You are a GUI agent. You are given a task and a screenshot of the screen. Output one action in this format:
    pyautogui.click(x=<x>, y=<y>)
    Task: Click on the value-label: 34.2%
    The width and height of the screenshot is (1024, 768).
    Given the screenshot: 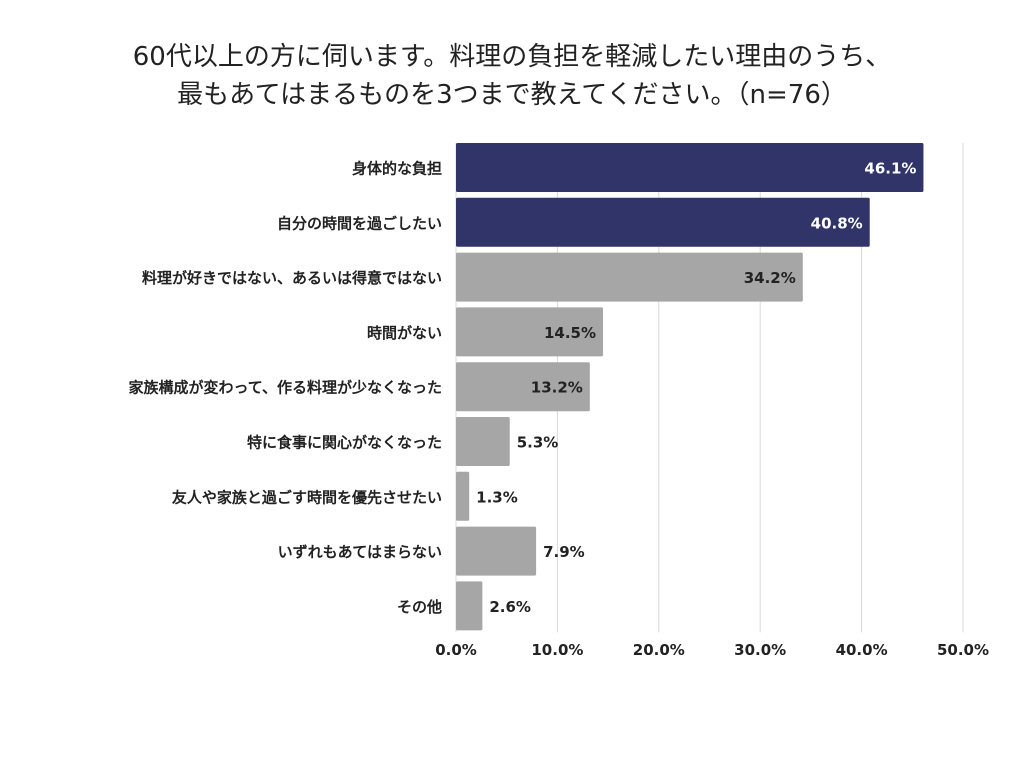 What is the action you would take?
    pyautogui.click(x=770, y=278)
    